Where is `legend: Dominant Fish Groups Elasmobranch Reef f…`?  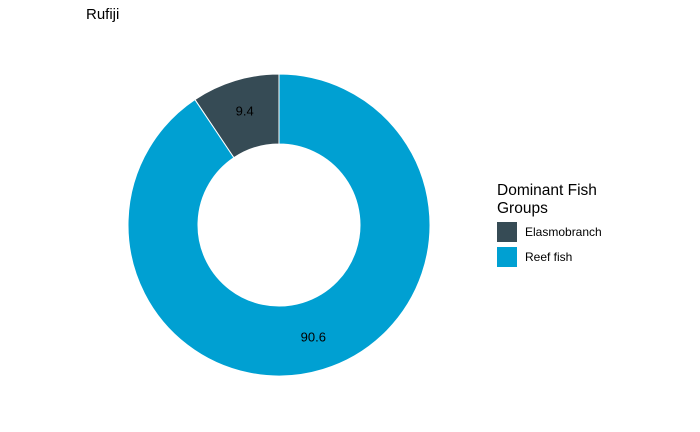 legend: Dominant Fish Groups Elasmobranch Reef f… is located at coordinates (552, 225).